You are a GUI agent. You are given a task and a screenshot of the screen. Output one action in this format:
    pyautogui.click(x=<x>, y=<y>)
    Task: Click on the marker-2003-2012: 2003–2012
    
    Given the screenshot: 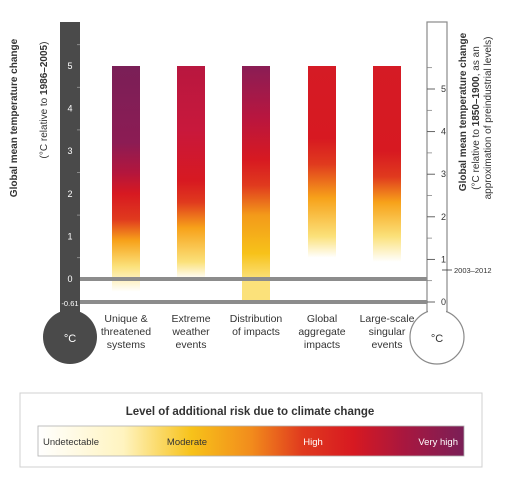 What is the action you would take?
    pyautogui.click(x=467, y=270)
    